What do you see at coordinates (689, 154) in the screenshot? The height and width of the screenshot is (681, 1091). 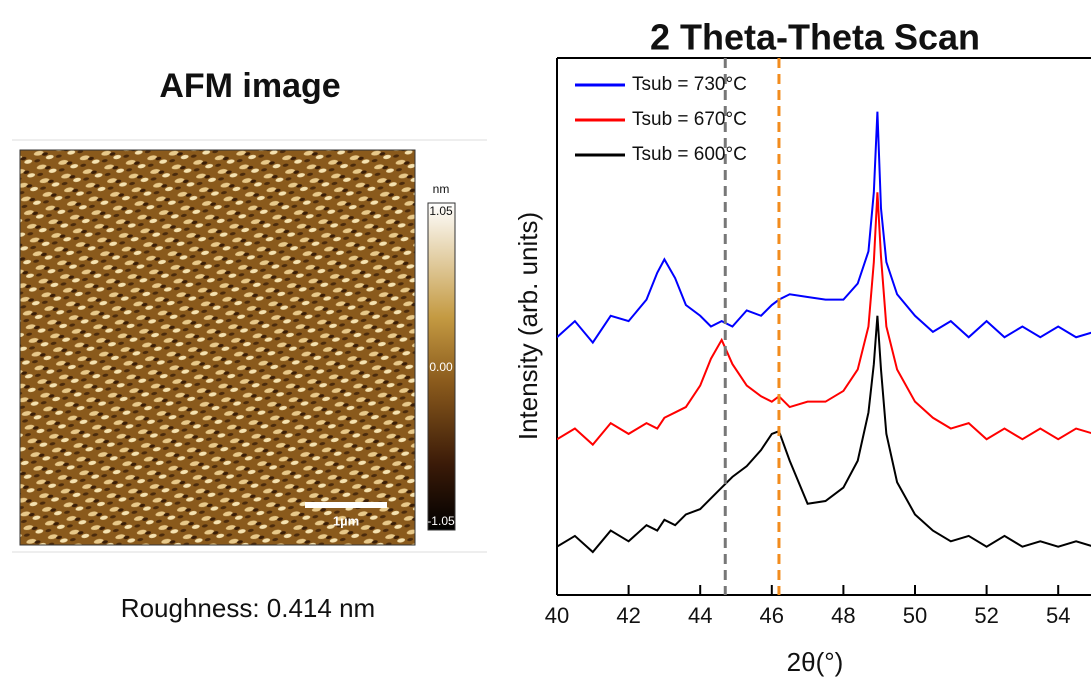 I see `legend-label: Tsub = 600°C` at bounding box center [689, 154].